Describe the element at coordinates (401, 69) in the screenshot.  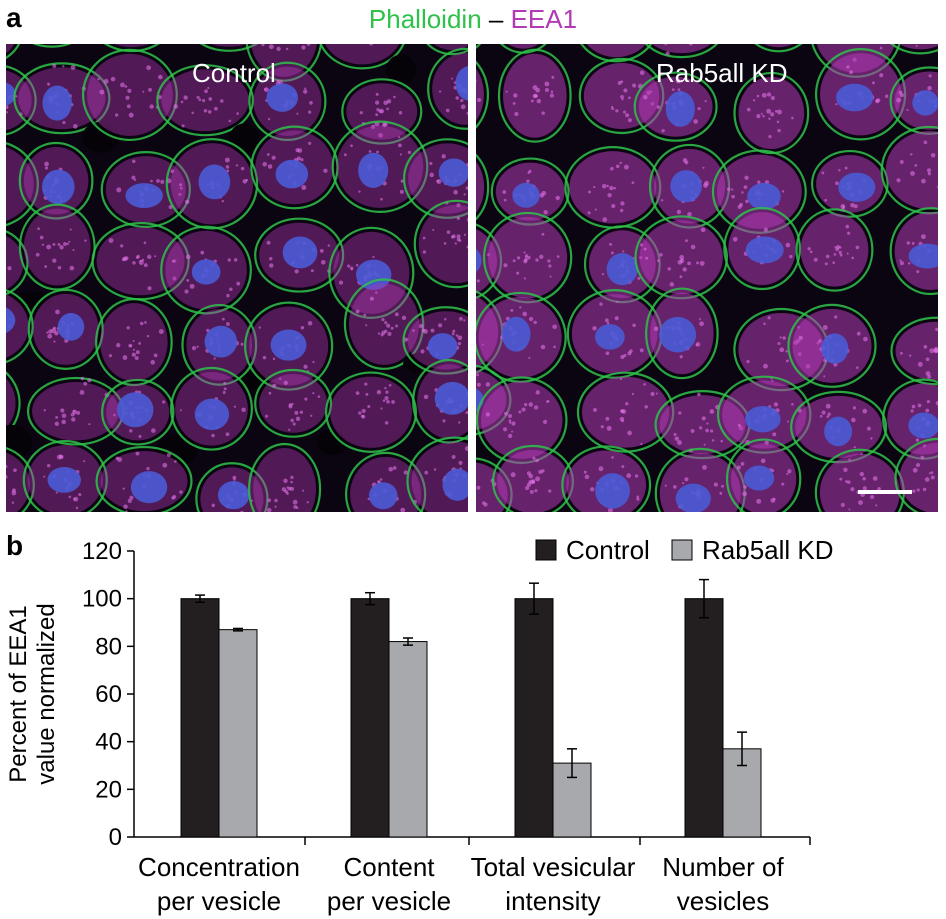
I see `dark-gap` at that location.